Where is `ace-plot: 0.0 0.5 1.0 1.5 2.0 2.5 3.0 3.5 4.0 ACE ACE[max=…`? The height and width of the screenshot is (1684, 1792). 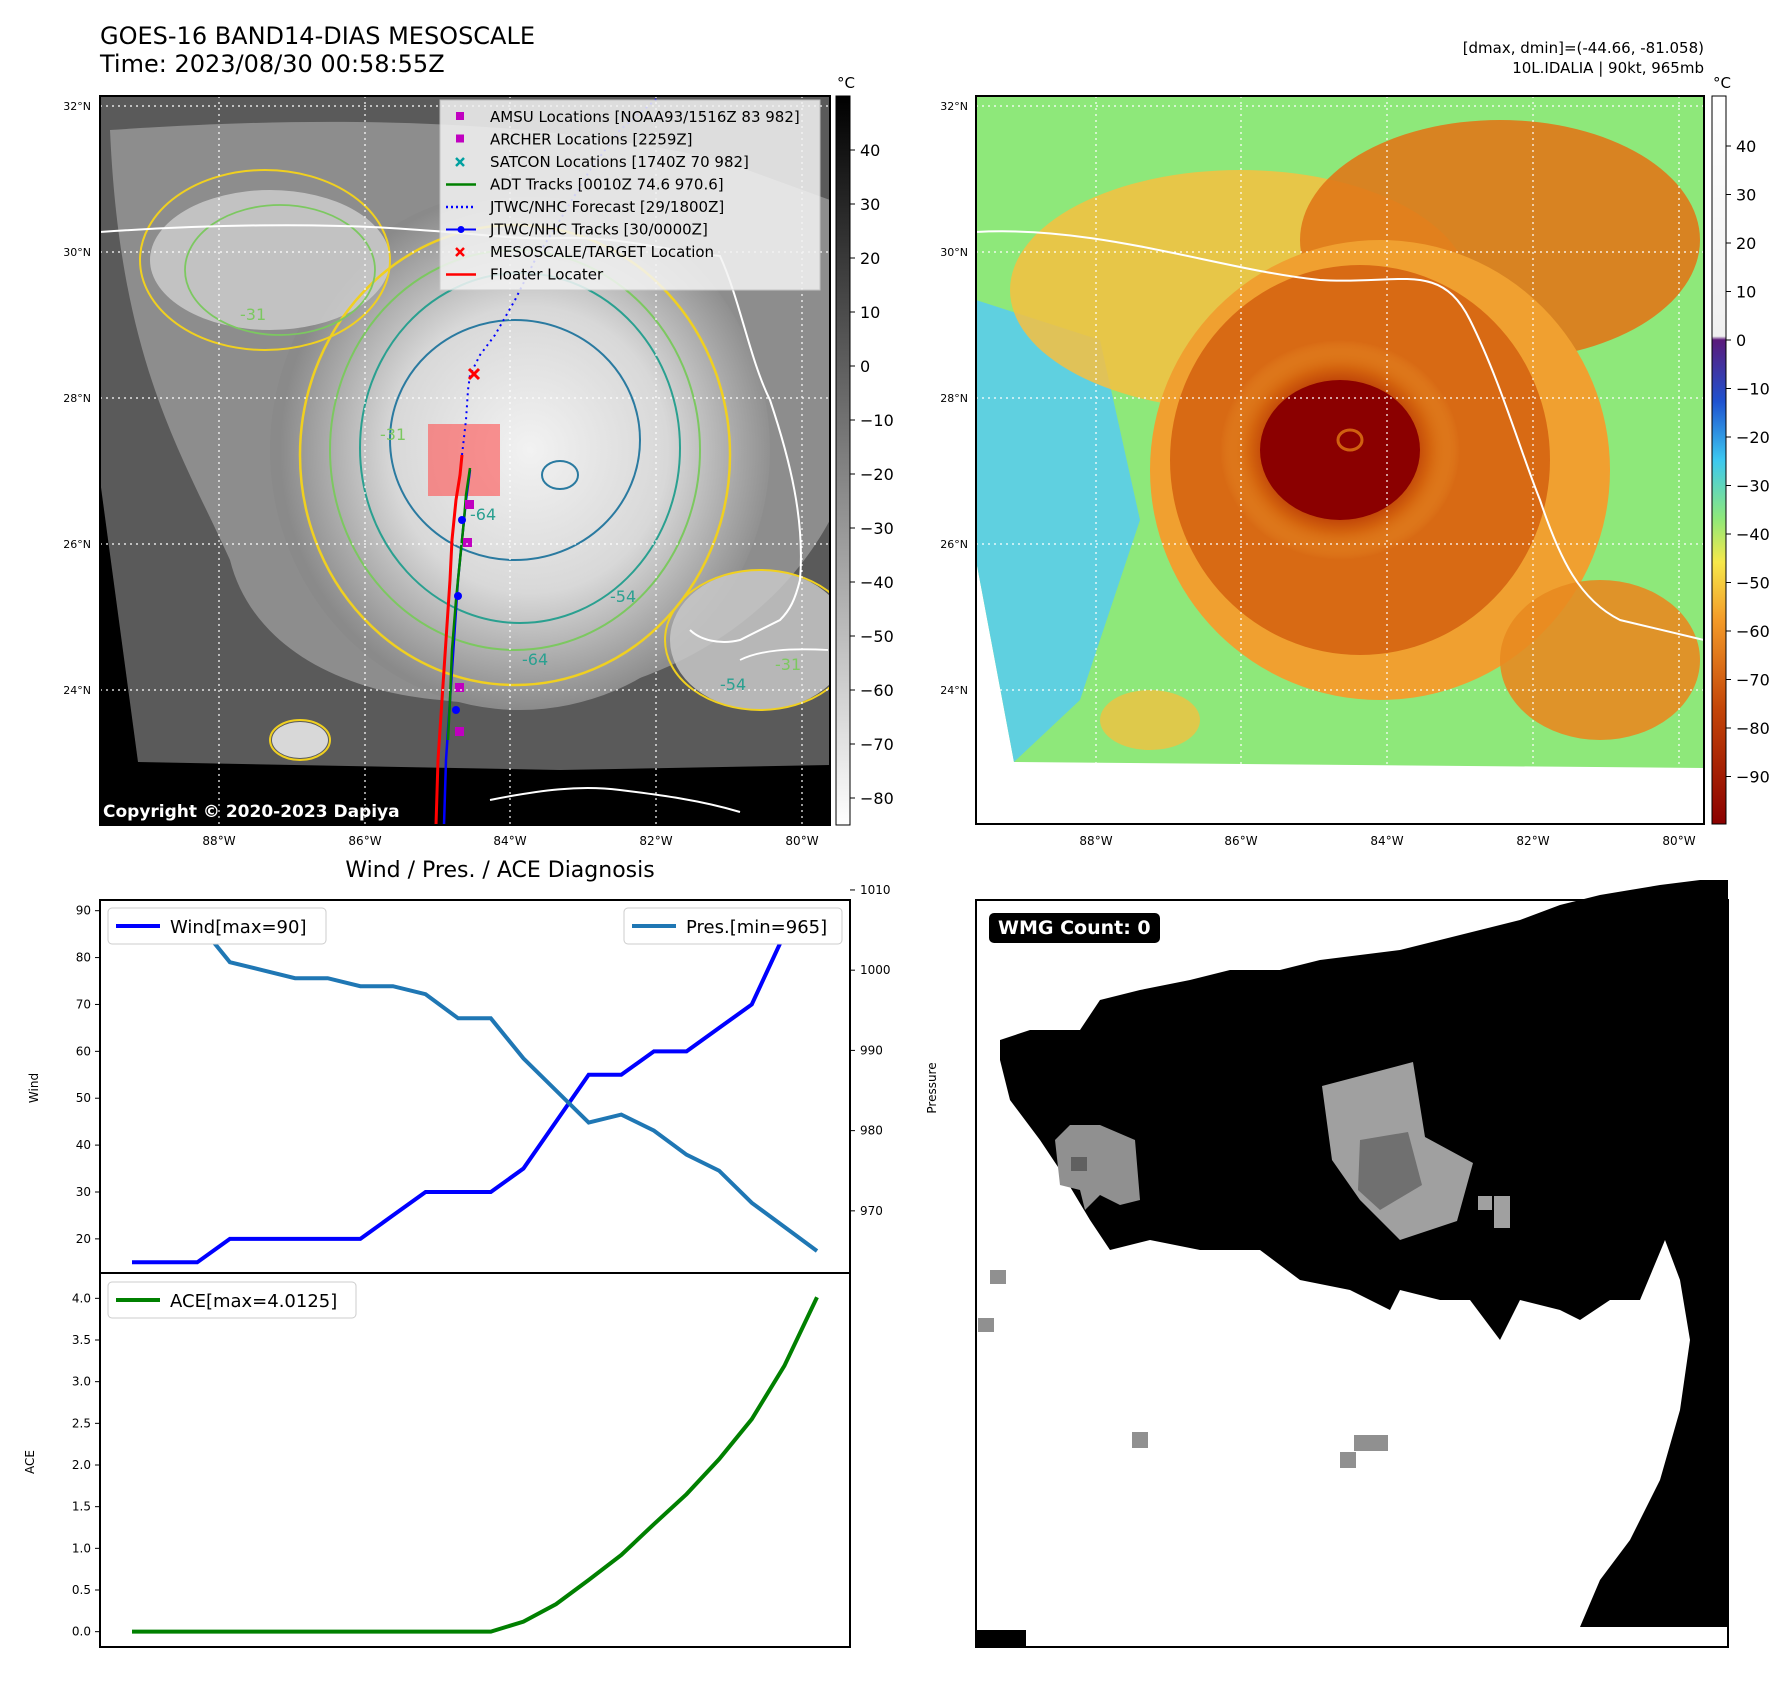 ace-plot: 0.0 0.5 1.0 1.5 2.0 2.5 3.0 3.5 4.0 ACE ACE[max=… is located at coordinates (437, 1460).